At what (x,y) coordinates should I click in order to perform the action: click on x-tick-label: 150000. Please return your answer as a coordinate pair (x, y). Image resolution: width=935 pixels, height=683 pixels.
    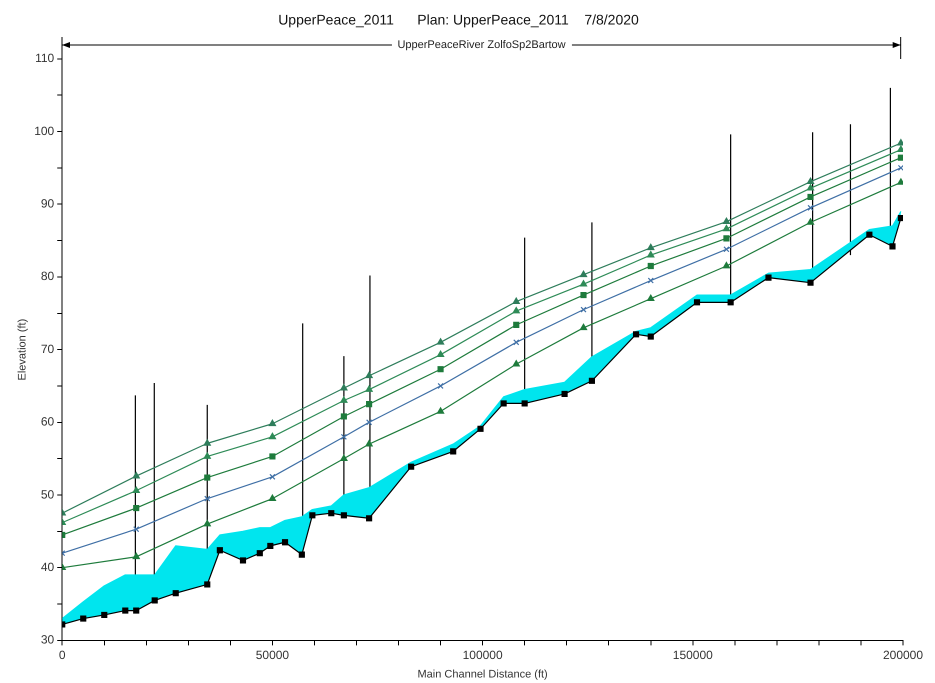
    Looking at the image, I should click on (693, 655).